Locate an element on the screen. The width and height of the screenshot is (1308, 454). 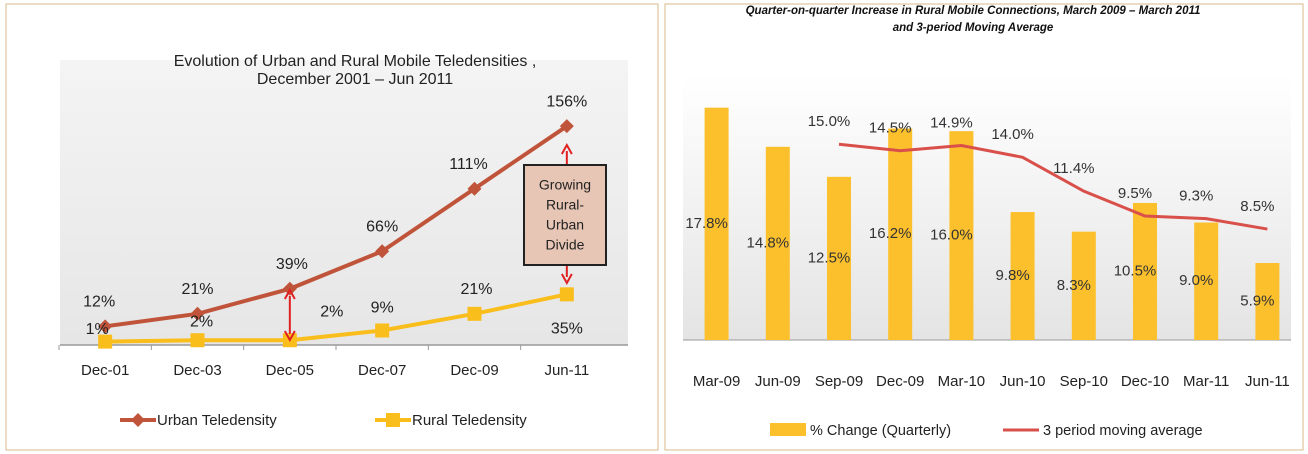
data-label: 16.0% is located at coordinates (951, 235).